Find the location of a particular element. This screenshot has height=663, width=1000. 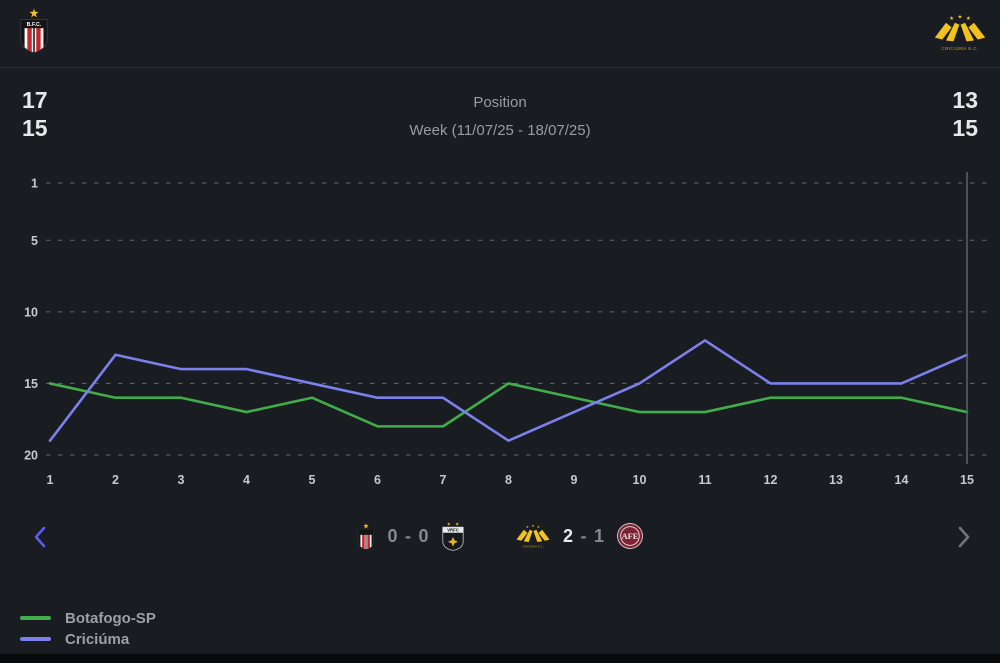

botafogo-sp-crest-icon: B.F.C. is located at coordinates (34, 31).